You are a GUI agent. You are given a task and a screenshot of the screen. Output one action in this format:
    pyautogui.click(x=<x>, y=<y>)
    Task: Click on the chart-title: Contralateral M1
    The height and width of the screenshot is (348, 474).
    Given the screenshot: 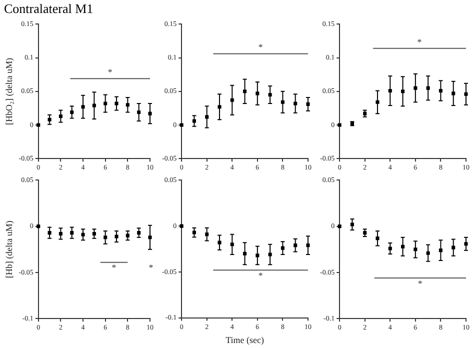 What is the action you would take?
    pyautogui.click(x=48, y=9)
    